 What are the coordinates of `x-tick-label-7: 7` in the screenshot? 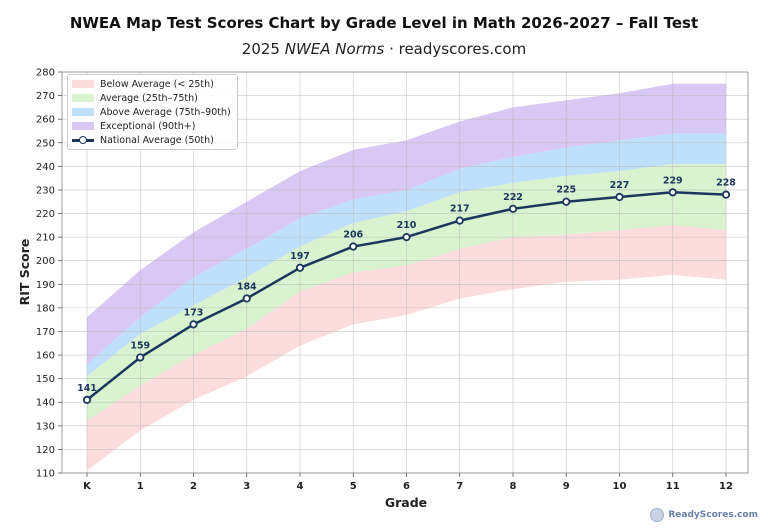 It's located at (459, 486).